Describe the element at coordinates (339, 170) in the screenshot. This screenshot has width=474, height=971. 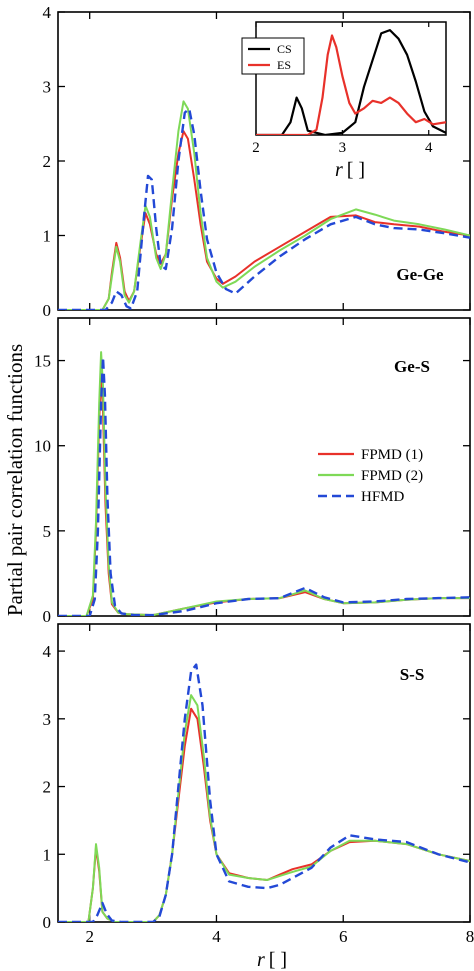
I see `inset-x-axis-label-var: r` at that location.